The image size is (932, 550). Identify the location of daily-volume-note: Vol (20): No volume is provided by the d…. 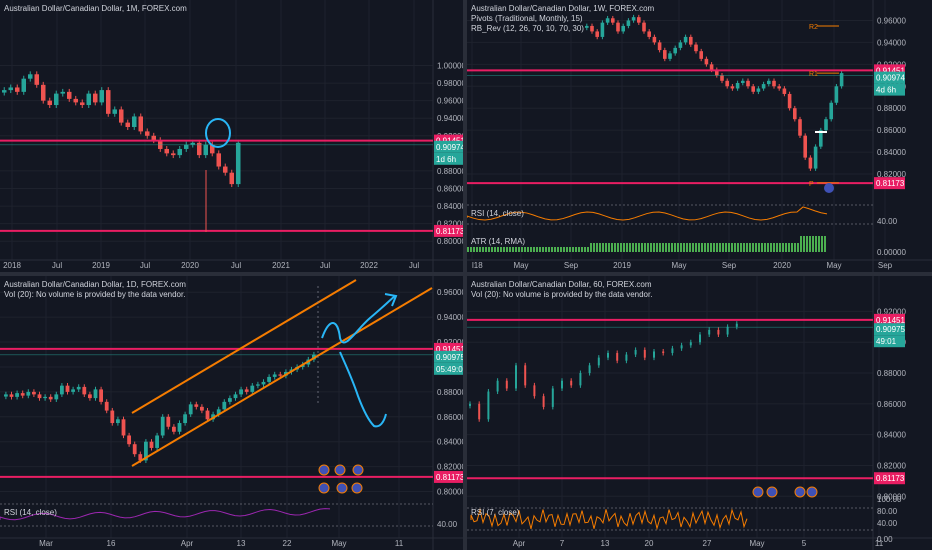
(95, 294).